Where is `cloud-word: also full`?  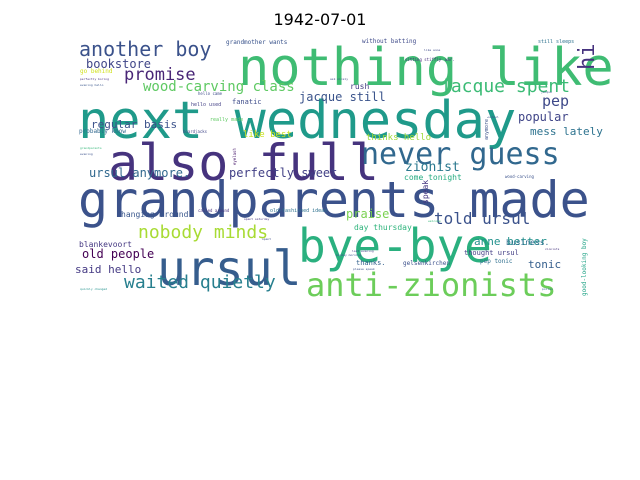
cloud-word: also full is located at coordinates (243, 163).